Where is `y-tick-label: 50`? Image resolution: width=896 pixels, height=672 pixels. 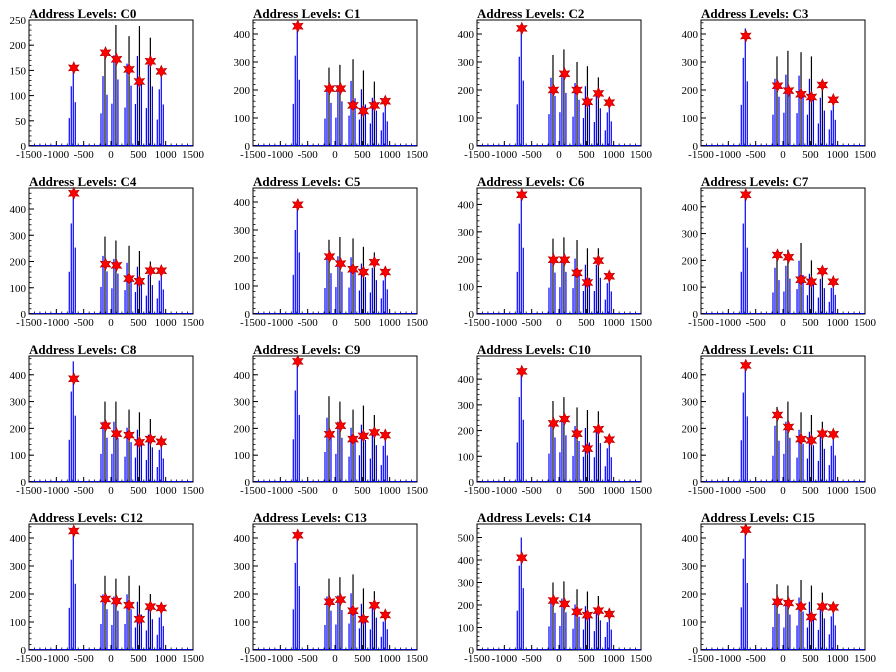
y-tick-label: 50 is located at coordinates (21, 122).